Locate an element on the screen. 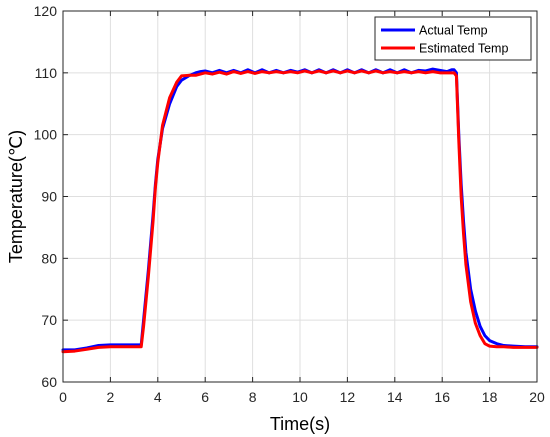  legend-label-estimated-temp: Estimated Temp is located at coordinates (463, 49).